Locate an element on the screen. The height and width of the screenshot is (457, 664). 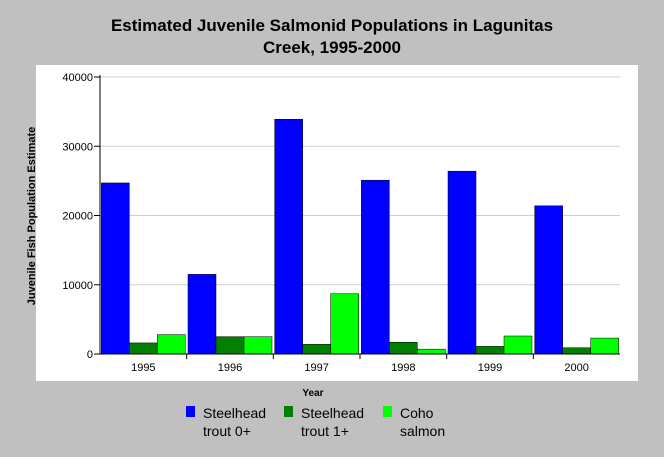
x-tick-label: 2000 is located at coordinates (576, 368).